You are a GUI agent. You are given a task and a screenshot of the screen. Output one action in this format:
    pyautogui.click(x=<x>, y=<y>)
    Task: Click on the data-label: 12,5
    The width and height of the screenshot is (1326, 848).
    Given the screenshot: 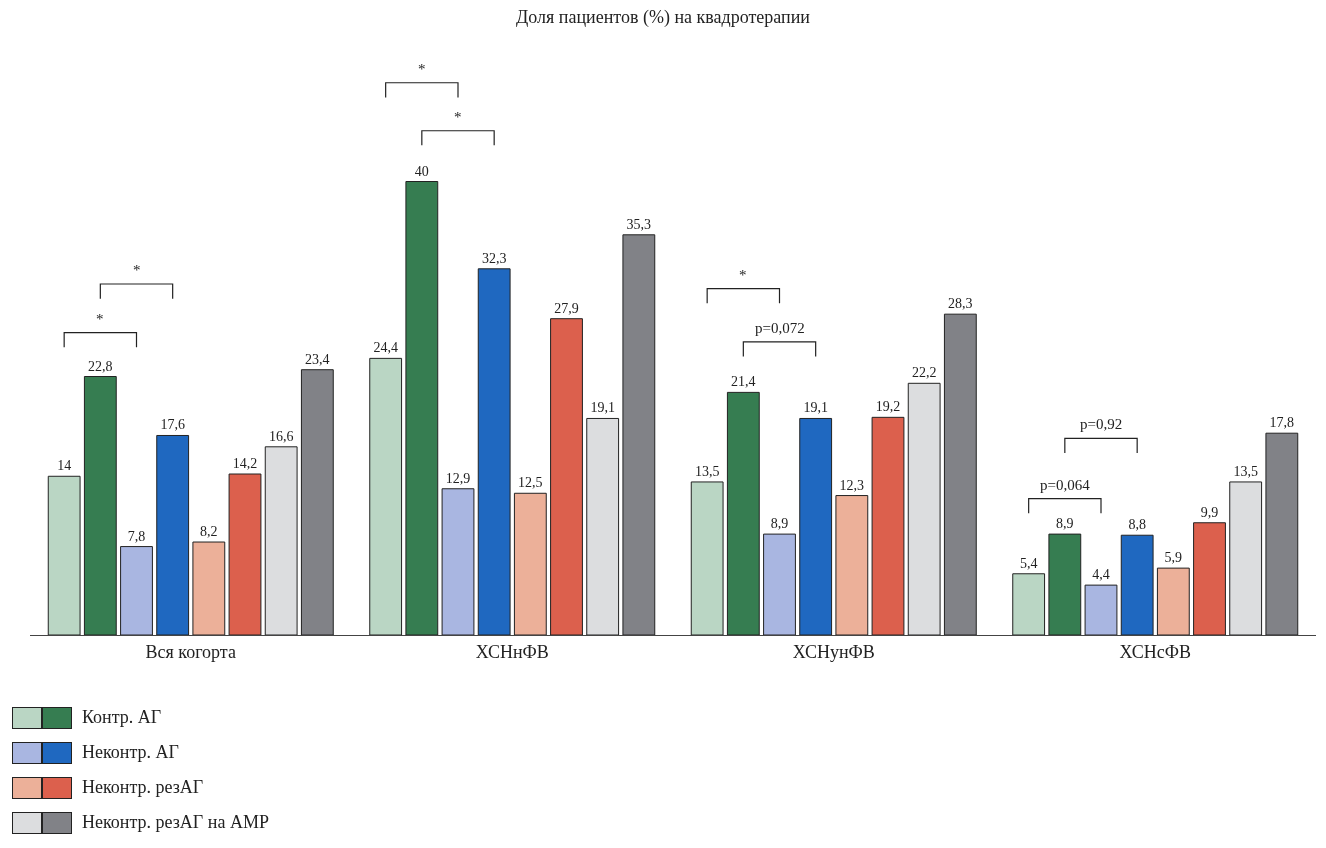 What is the action you would take?
    pyautogui.click(x=530, y=483)
    